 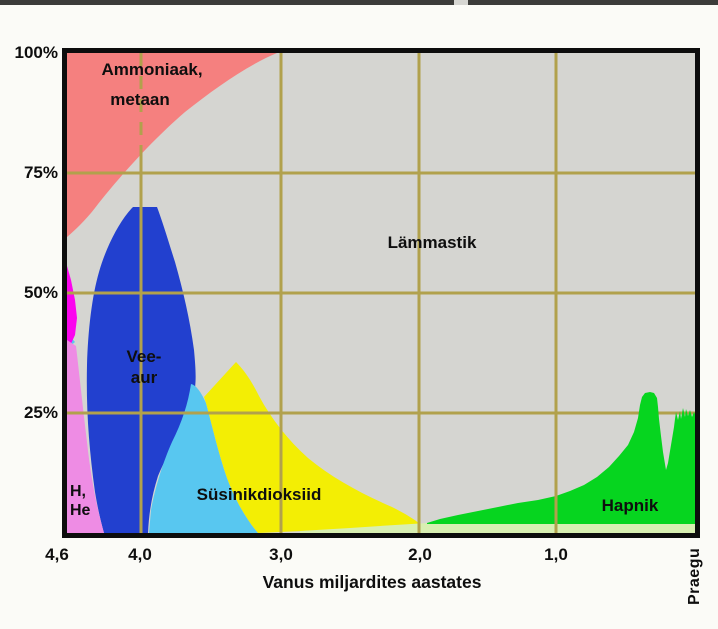 I want to click on label-veeaur-line2: aur, so click(x=144, y=377).